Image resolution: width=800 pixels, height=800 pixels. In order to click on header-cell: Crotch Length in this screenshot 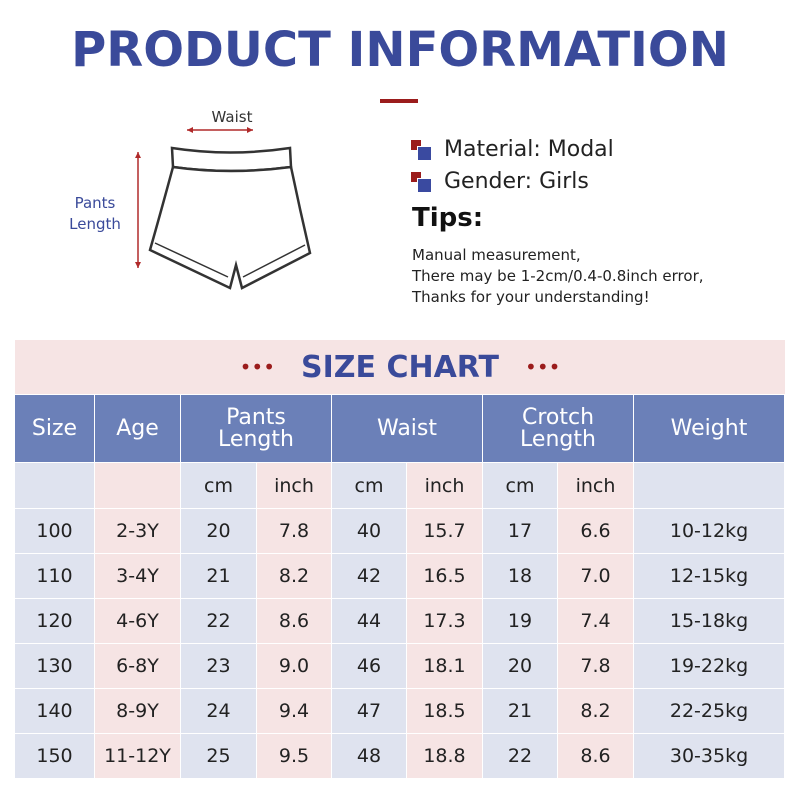, I will do `click(558, 429)`.